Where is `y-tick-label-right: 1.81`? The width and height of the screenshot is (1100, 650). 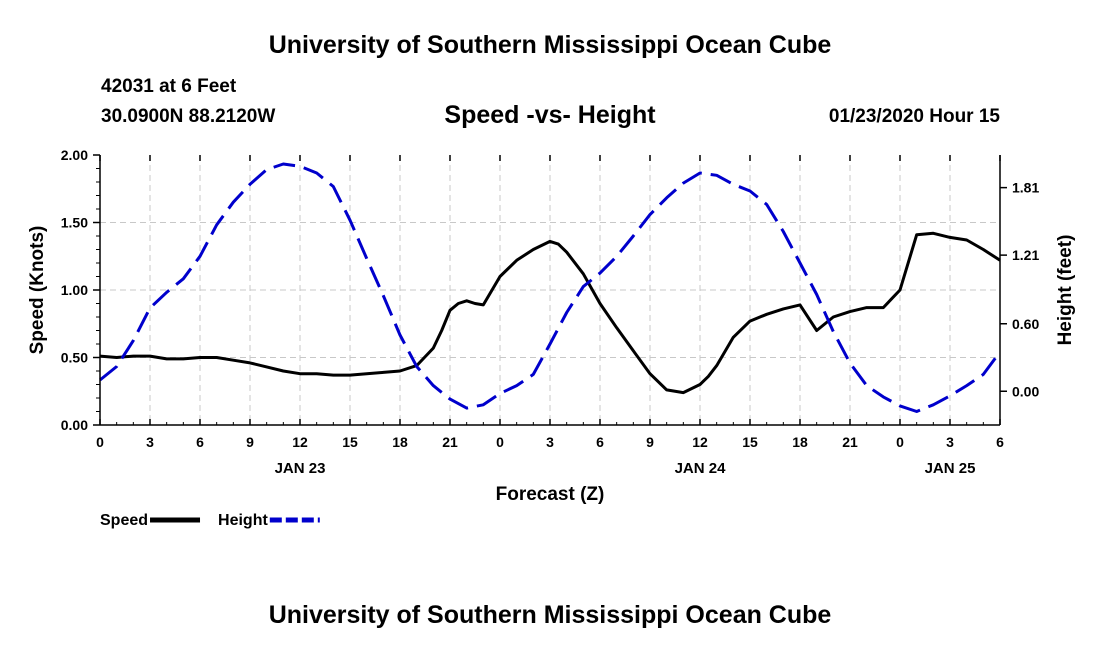
y-tick-label-right: 1.81 is located at coordinates (1025, 188).